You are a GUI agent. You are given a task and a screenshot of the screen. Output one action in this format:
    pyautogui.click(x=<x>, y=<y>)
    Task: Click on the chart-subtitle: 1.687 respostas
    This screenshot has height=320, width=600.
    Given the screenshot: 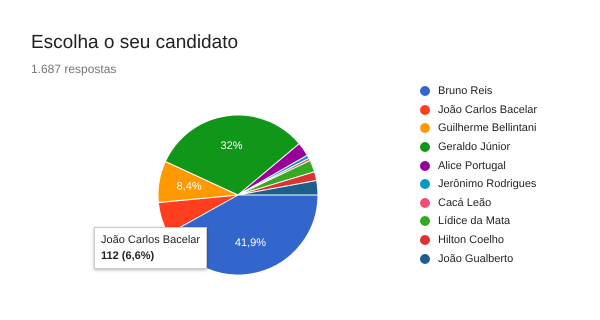 What is the action you would take?
    pyautogui.click(x=73, y=69)
    